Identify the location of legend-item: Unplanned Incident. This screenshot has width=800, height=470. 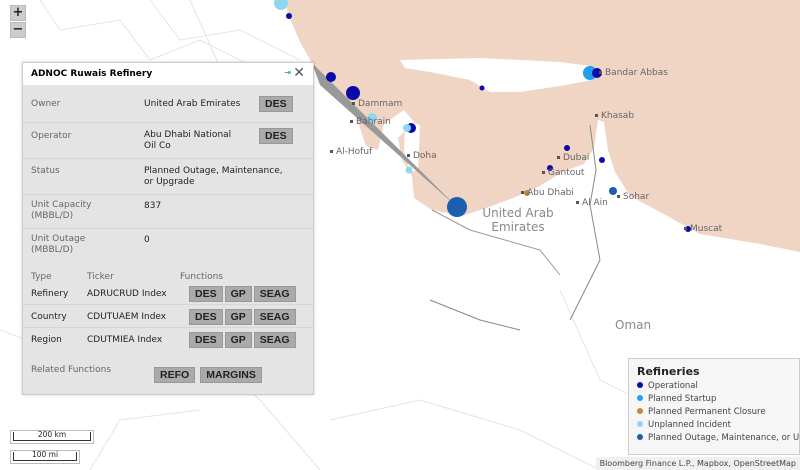
(714, 426).